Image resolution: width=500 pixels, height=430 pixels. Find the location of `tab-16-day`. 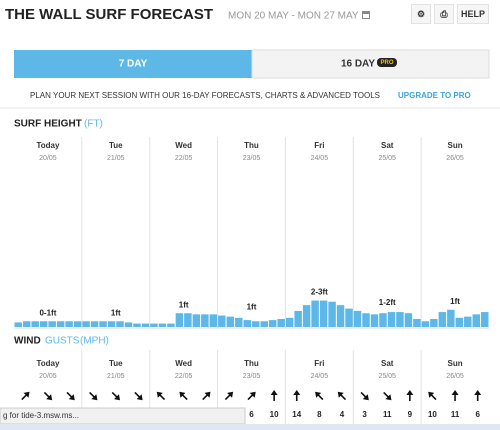

tab-16-day is located at coordinates (370, 64).